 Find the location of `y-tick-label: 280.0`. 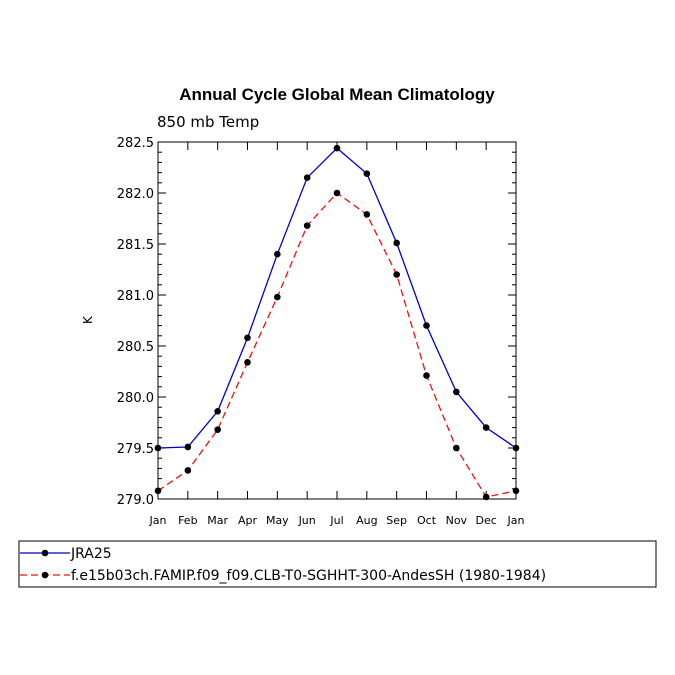

y-tick-label: 280.0 is located at coordinates (135, 398).